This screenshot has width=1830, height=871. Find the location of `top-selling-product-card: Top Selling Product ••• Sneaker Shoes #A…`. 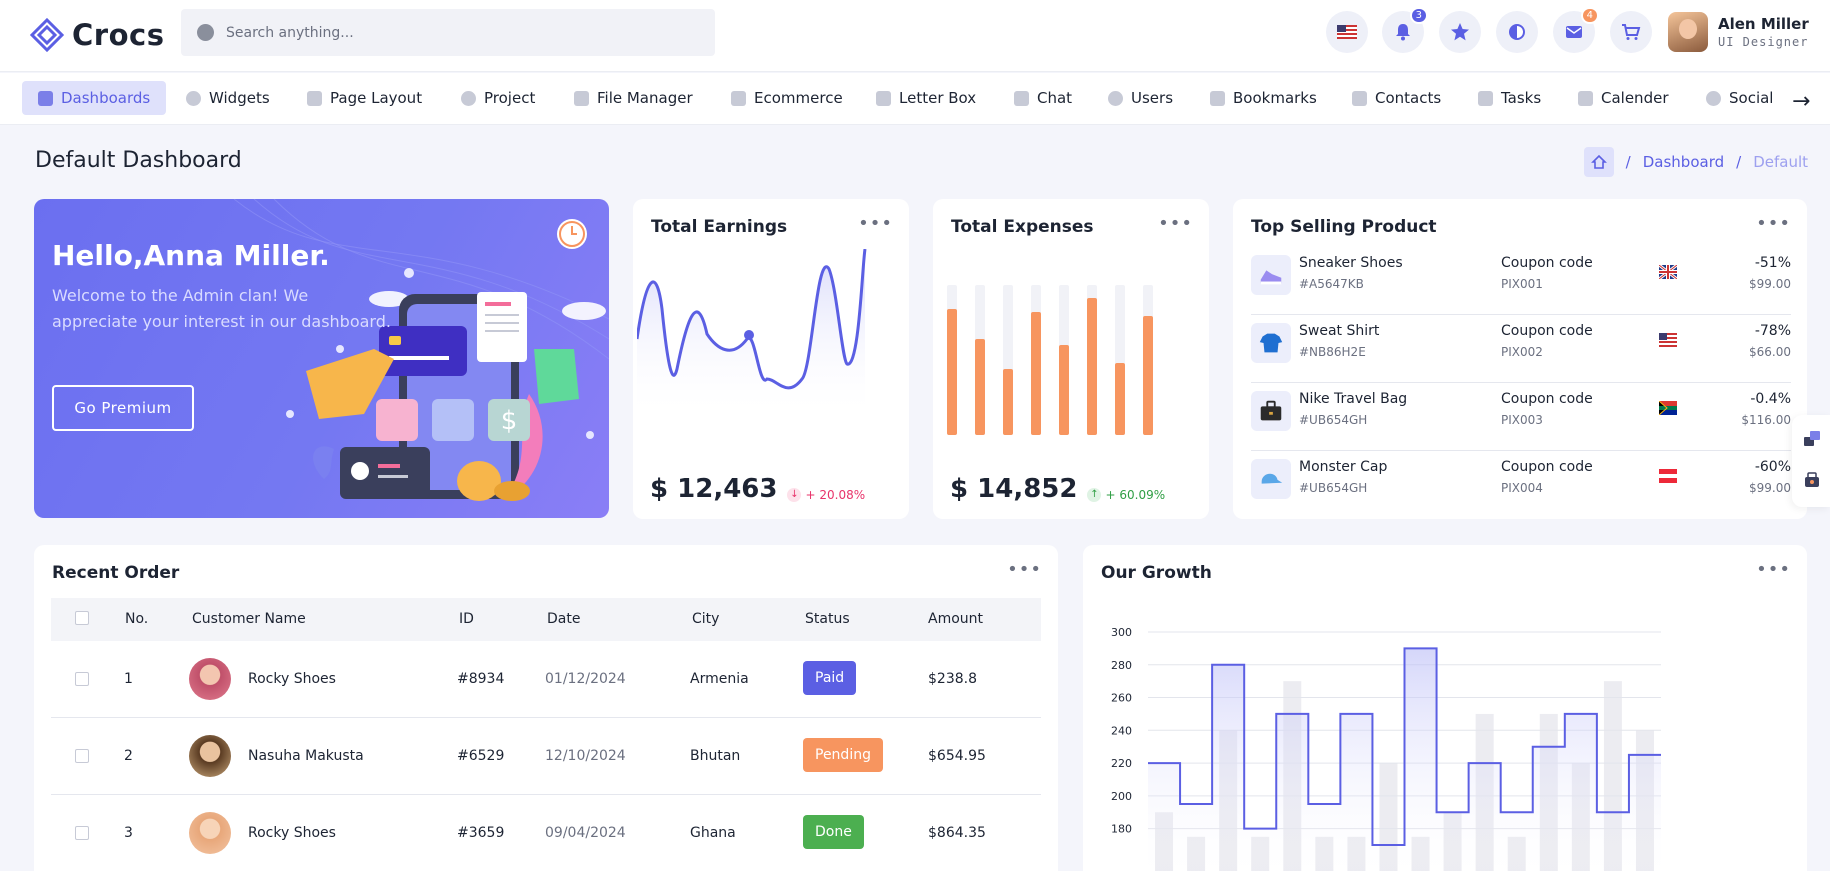

top-selling-product-card: Top Selling Product ••• Sneaker Shoes #A… is located at coordinates (1520, 359).